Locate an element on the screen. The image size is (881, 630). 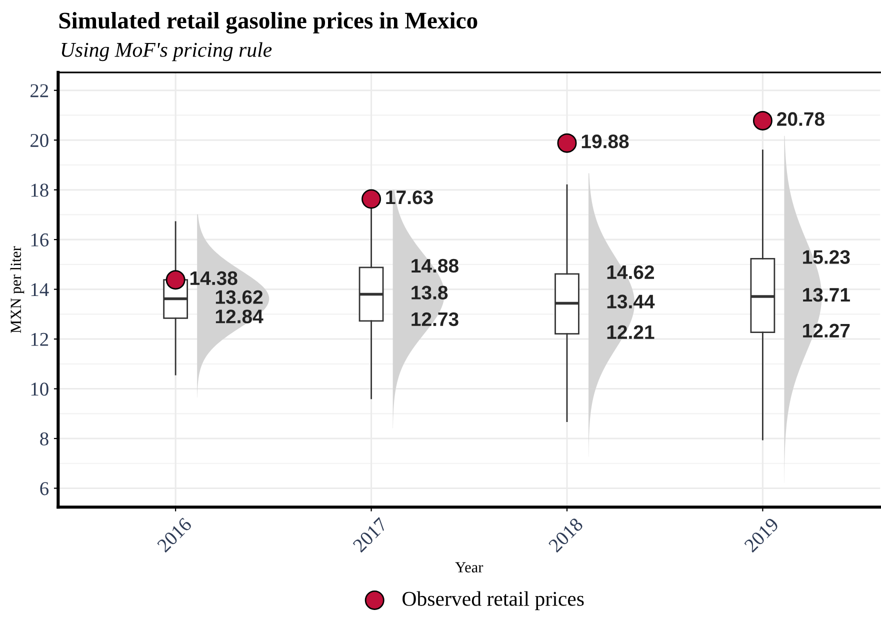
annotation: 13.62 is located at coordinates (239, 297).